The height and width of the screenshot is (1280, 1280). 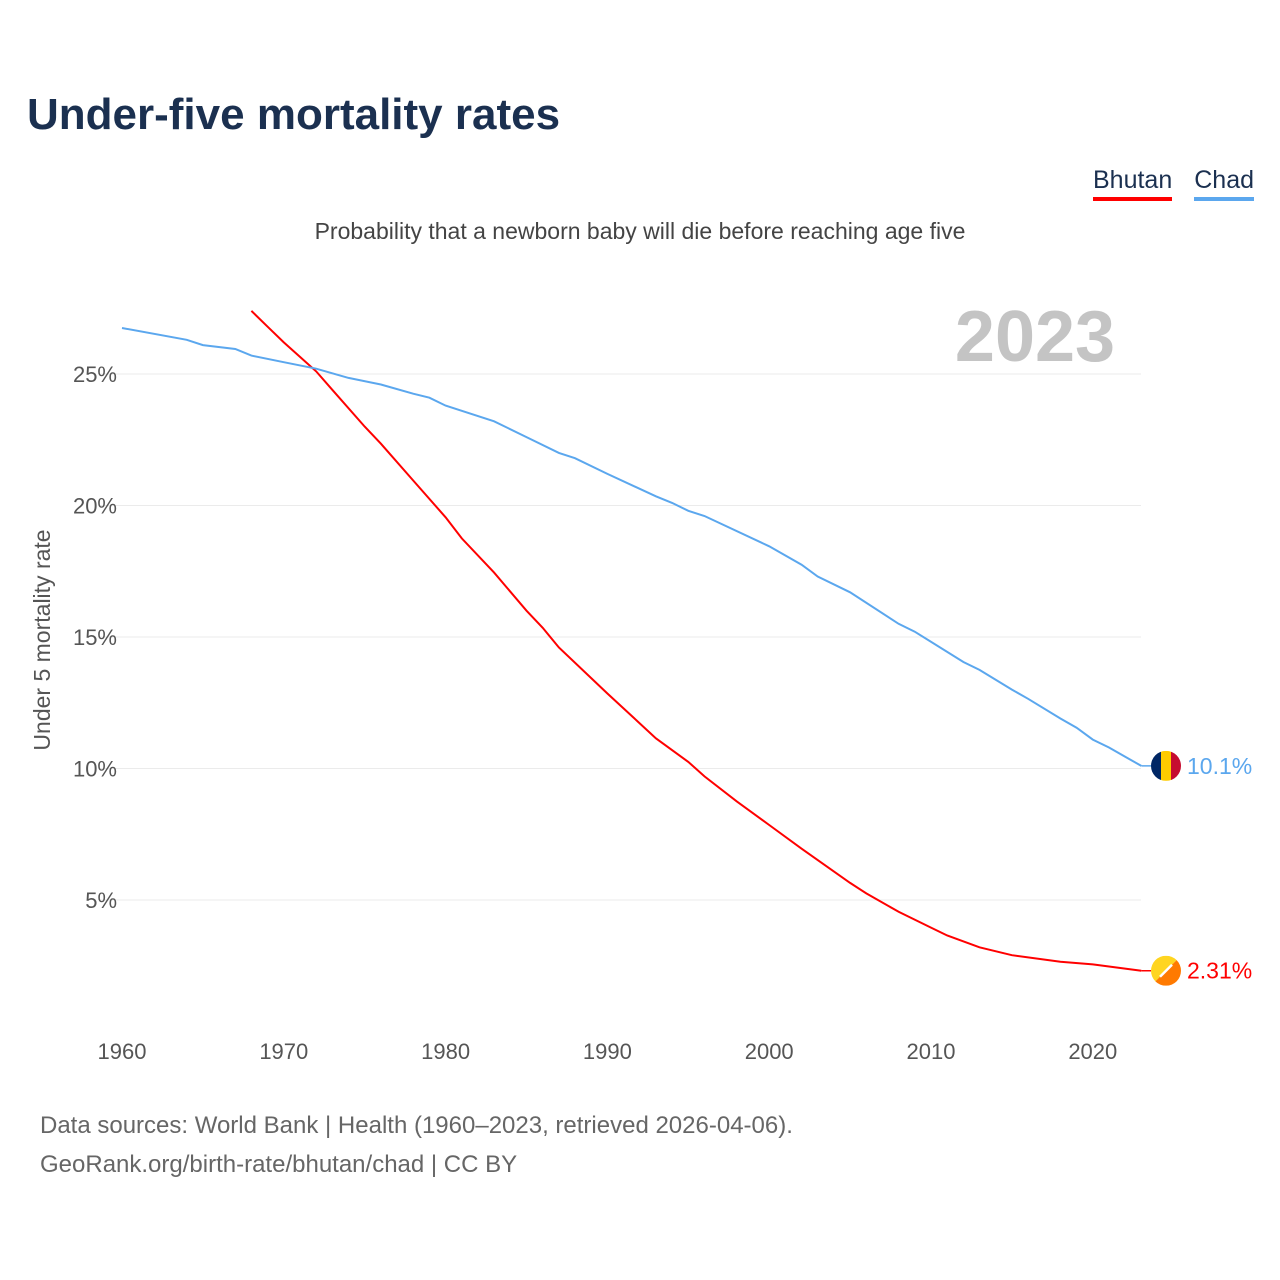 I want to click on legend: Bhutan Chad, so click(x=1173, y=183).